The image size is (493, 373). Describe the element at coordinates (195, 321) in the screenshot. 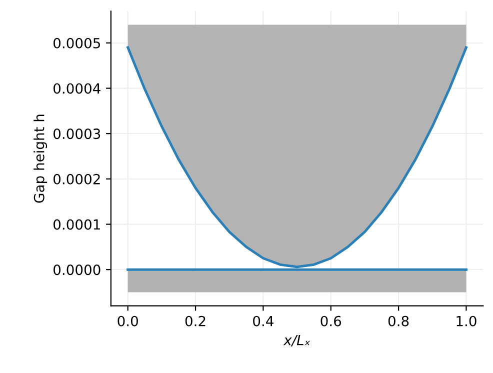

I see `x-tick-label: 0.2` at that location.